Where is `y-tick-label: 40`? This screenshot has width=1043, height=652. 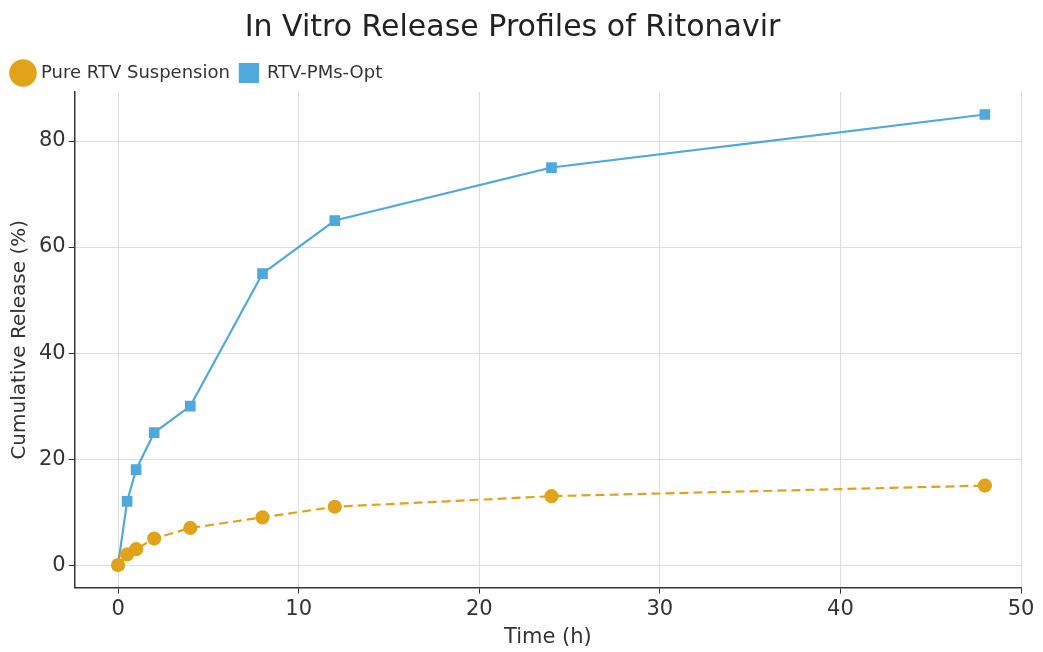 y-tick-label: 40 is located at coordinates (52, 351).